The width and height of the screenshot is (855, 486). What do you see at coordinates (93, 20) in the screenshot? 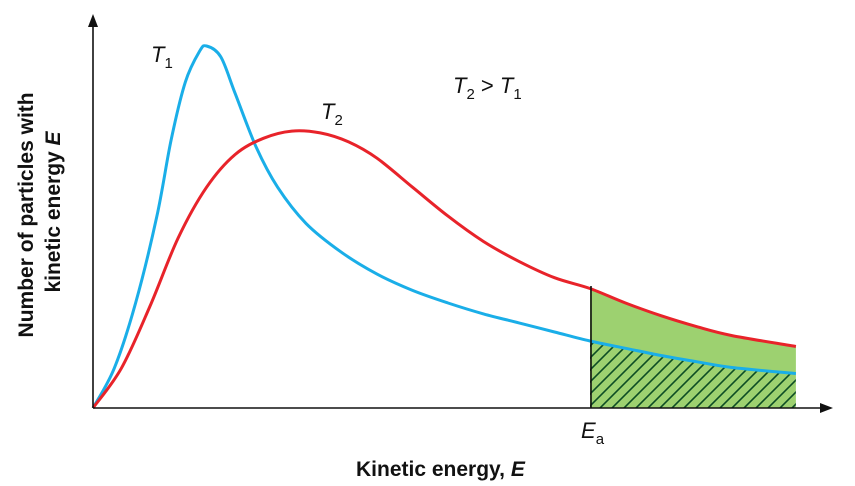
I see `y-axis-arrow` at bounding box center [93, 20].